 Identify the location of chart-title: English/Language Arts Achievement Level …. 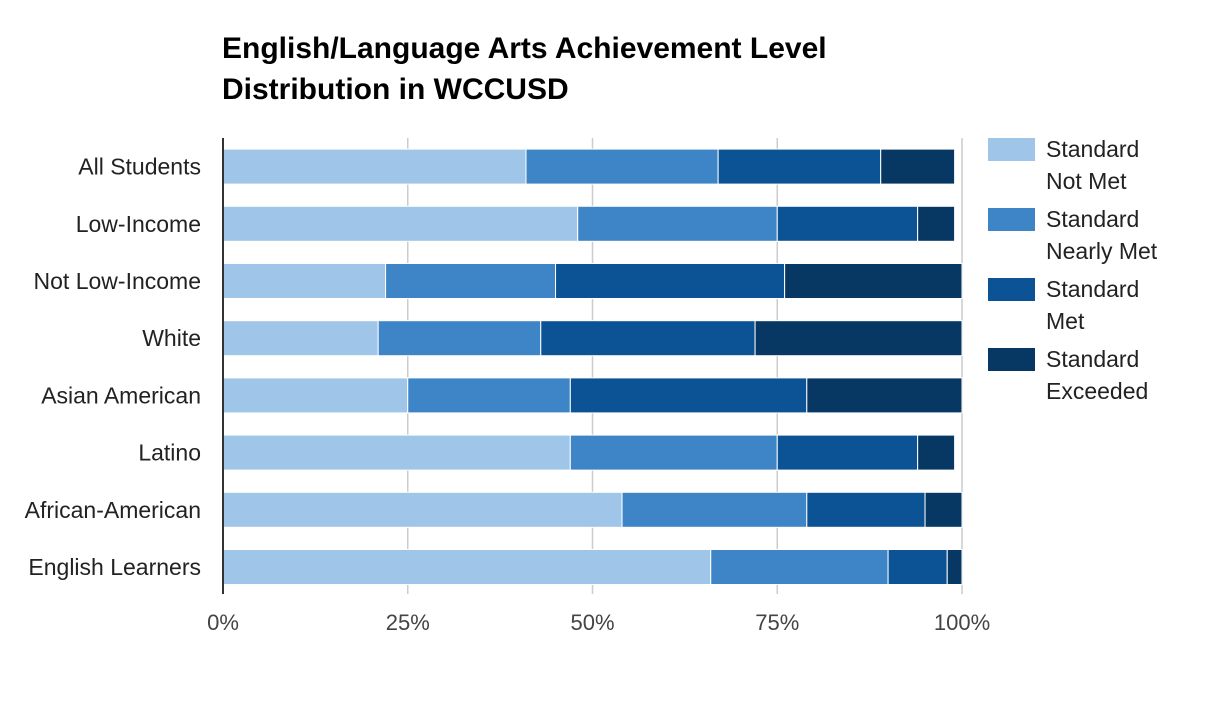
(524, 69).